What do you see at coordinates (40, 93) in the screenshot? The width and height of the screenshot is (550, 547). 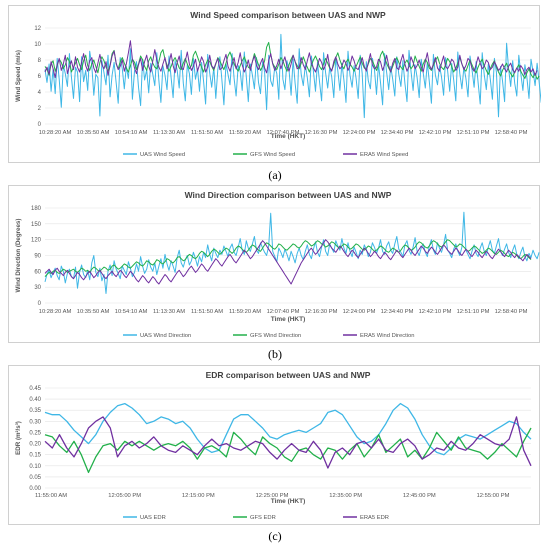 I see `y-tick-label: 4` at bounding box center [40, 93].